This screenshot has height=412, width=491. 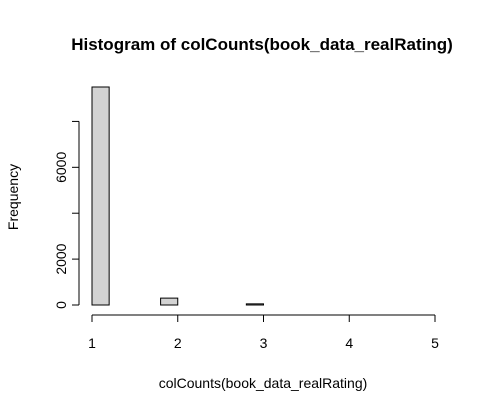 I want to click on x-axis-label: colCounts(book_data_realRating), so click(x=263, y=383).